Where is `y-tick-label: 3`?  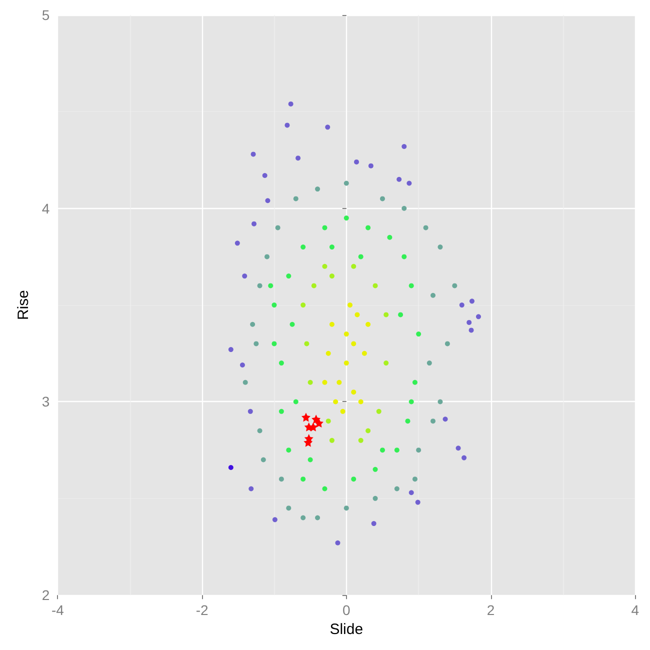 y-tick-label: 3 is located at coordinates (46, 402).